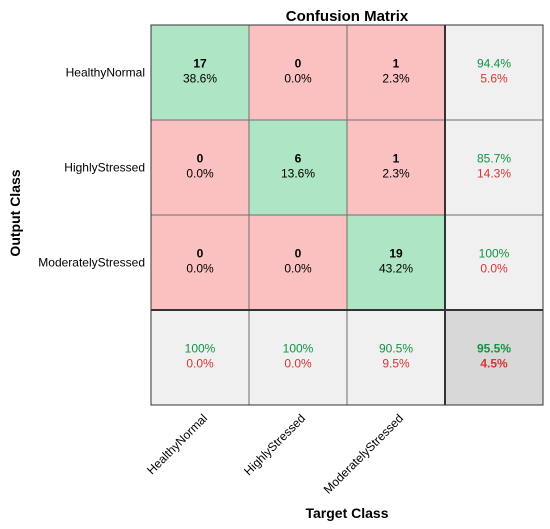 This screenshot has height=529, width=550. I want to click on cell-percentage: 38.6%, so click(200, 79).